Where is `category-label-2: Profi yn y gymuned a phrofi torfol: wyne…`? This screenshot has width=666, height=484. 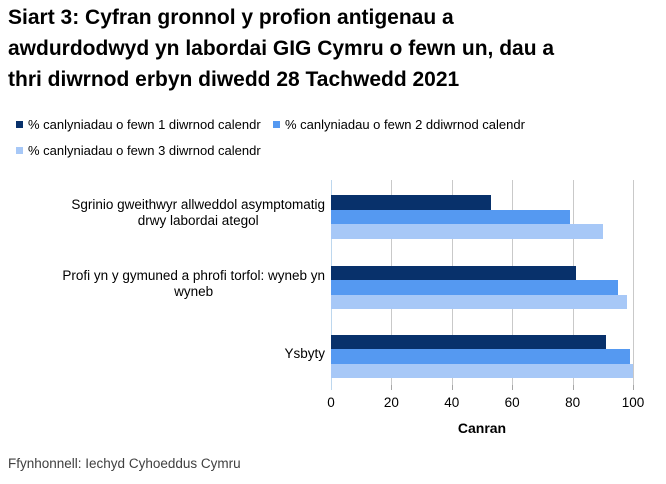
category-label-2: Profi yn y gymuned a phrofi torfol: wyne… is located at coordinates (193, 283).